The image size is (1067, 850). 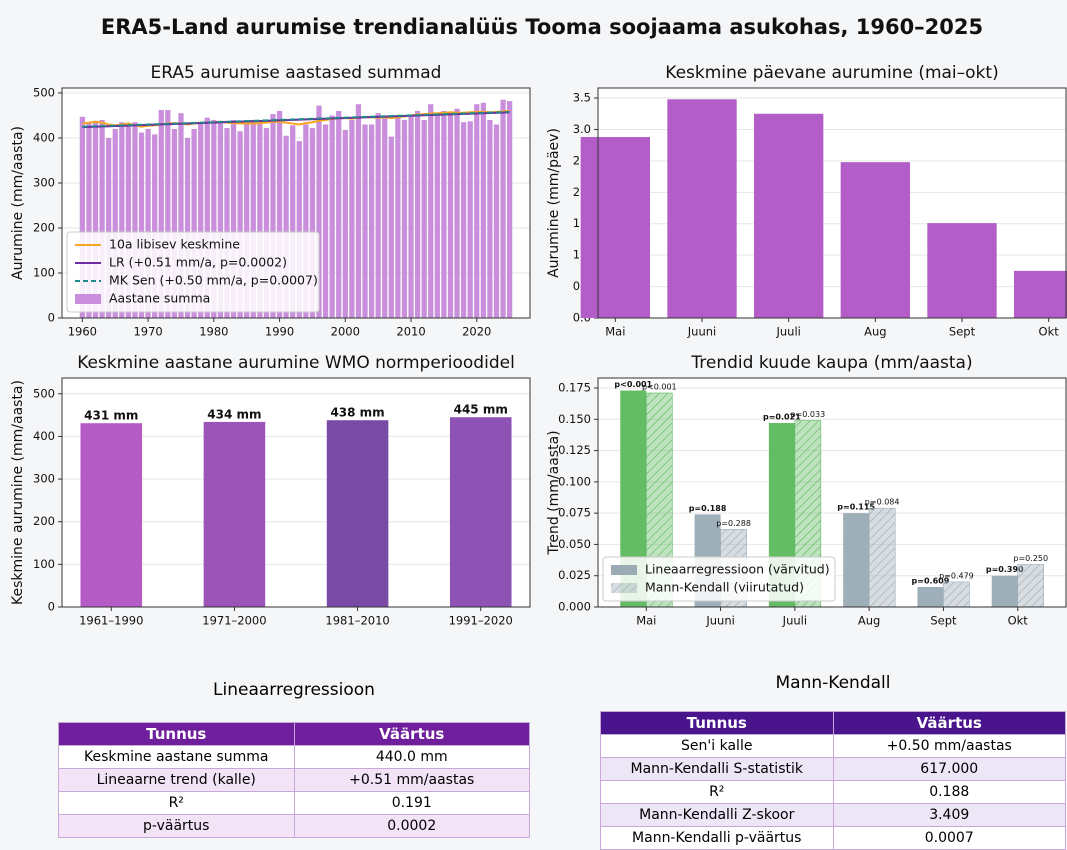 I want to click on table-cell: +0.50 mm/aastas, so click(x=949, y=746).